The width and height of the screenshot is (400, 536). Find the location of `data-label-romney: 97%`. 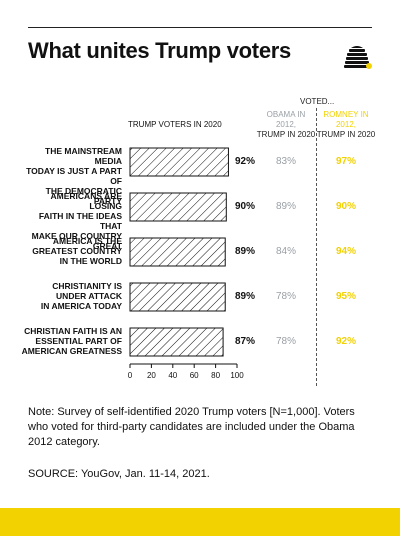

data-label-romney: 97% is located at coordinates (346, 161).